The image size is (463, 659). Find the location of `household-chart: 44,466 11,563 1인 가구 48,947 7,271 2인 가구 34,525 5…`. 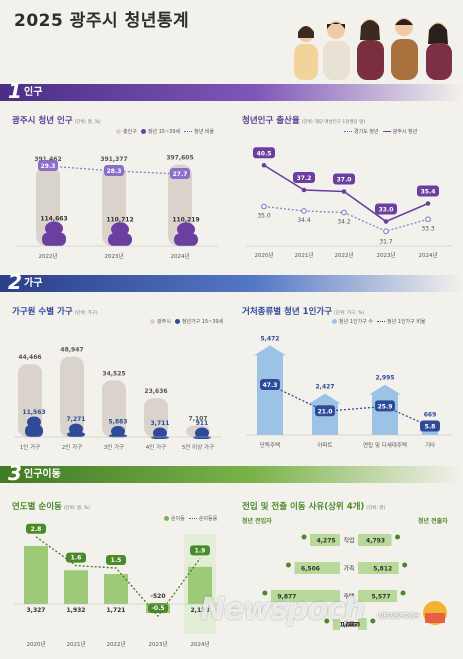

household-chart: 44,466 11,563 1인 가구 48,947 7,271 2인 가구 34,525 5… is located at coordinates (118, 399).